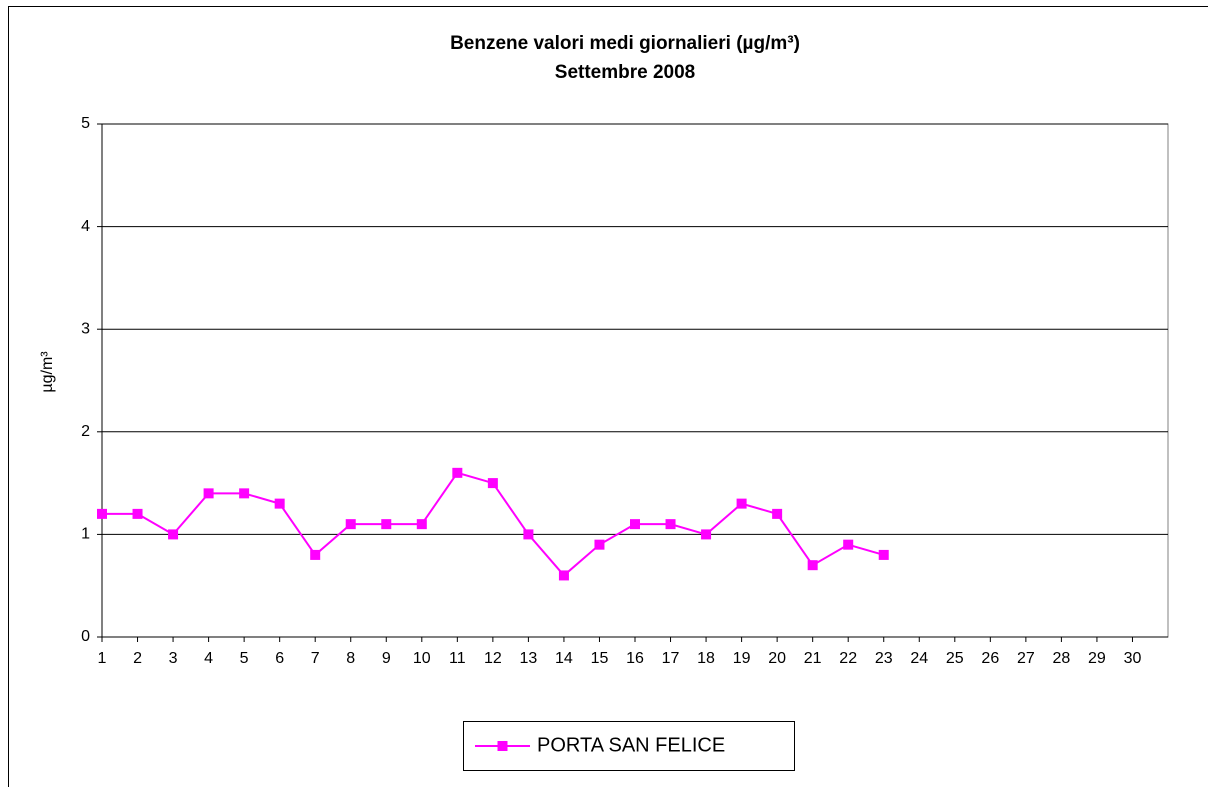 The width and height of the screenshot is (1208, 787). I want to click on x-tick-label: 3, so click(173, 658).